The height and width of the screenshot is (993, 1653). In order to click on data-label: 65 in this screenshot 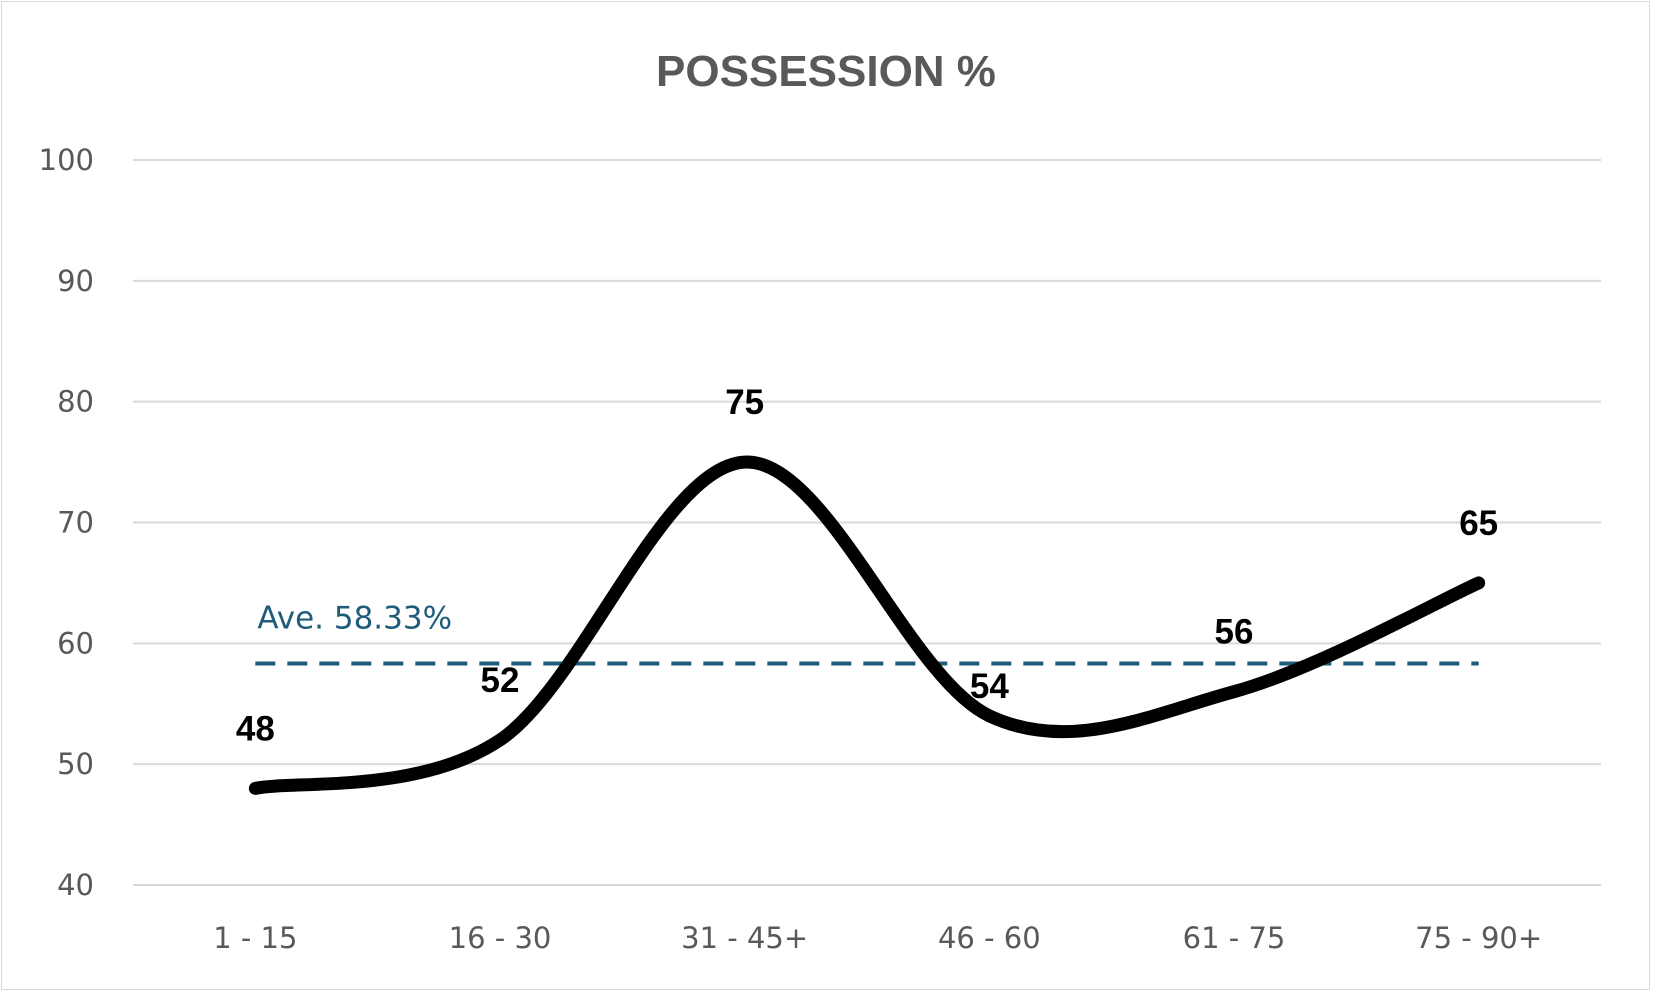, I will do `click(1478, 523)`.